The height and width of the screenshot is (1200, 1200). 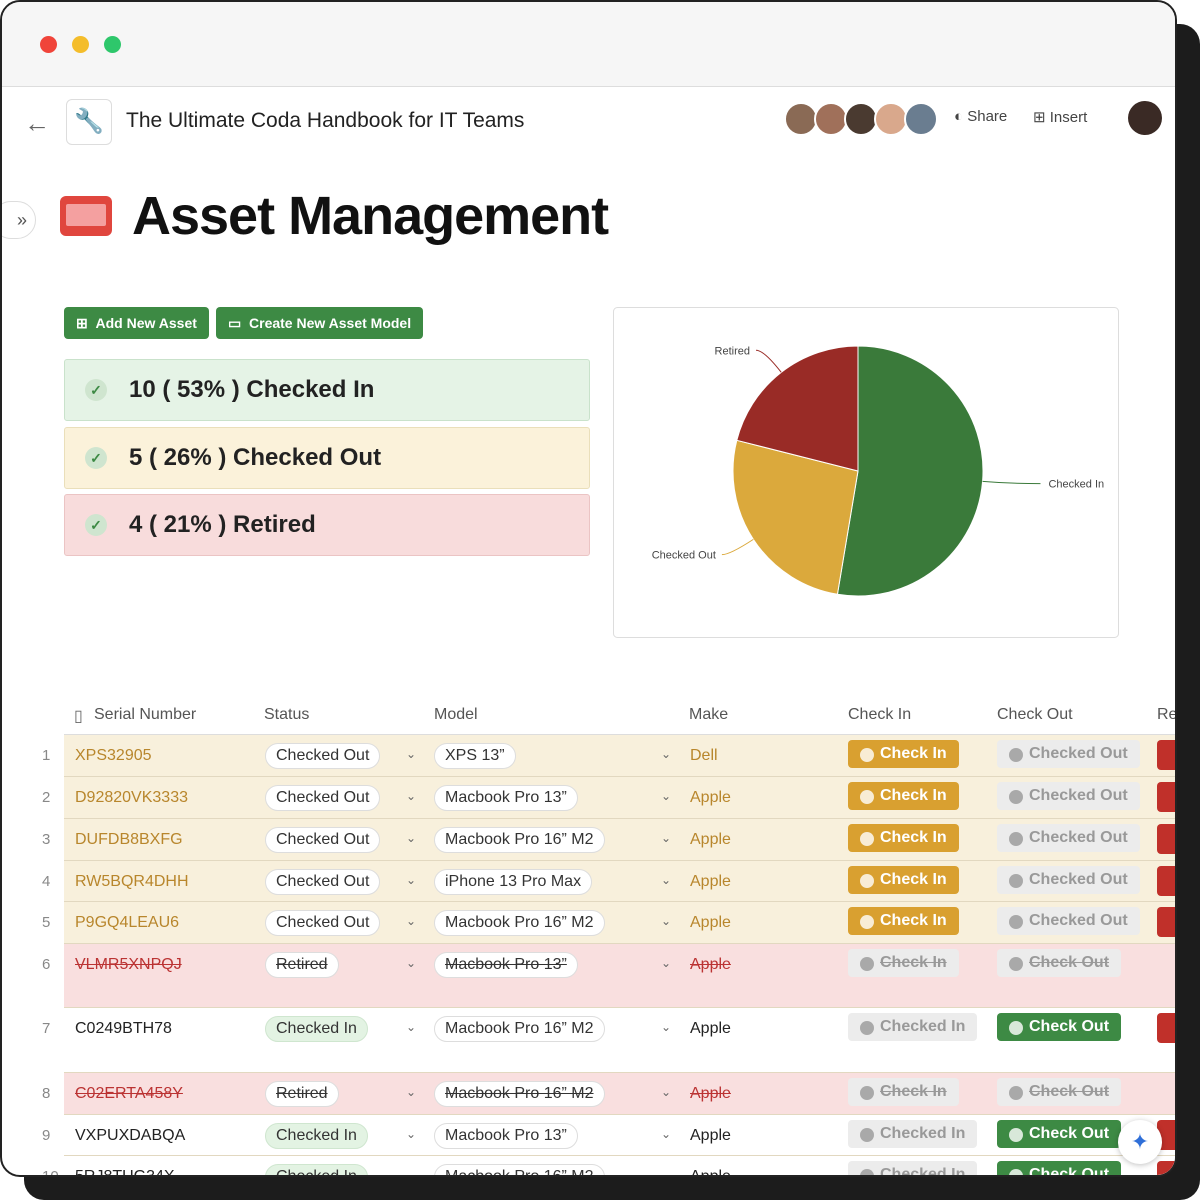 What do you see at coordinates (709, 714) in the screenshot?
I see `column-header: Make` at bounding box center [709, 714].